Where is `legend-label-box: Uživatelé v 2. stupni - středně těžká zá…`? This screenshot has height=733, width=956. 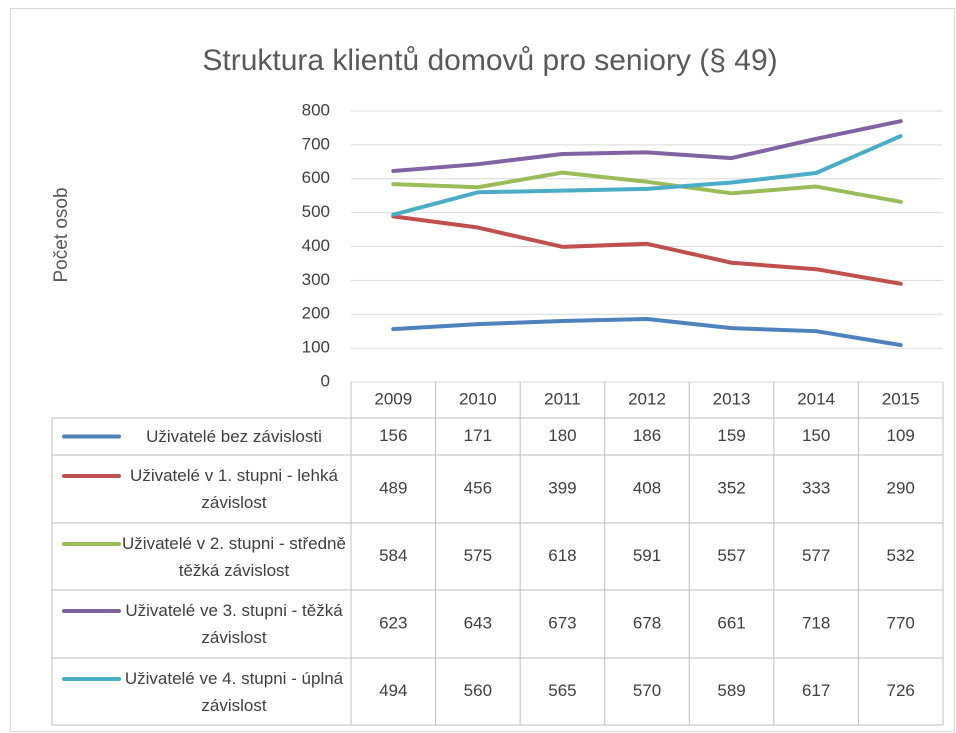
legend-label-box: Uživatelé v 2. stupni - středně těžká zá… is located at coordinates (234, 556).